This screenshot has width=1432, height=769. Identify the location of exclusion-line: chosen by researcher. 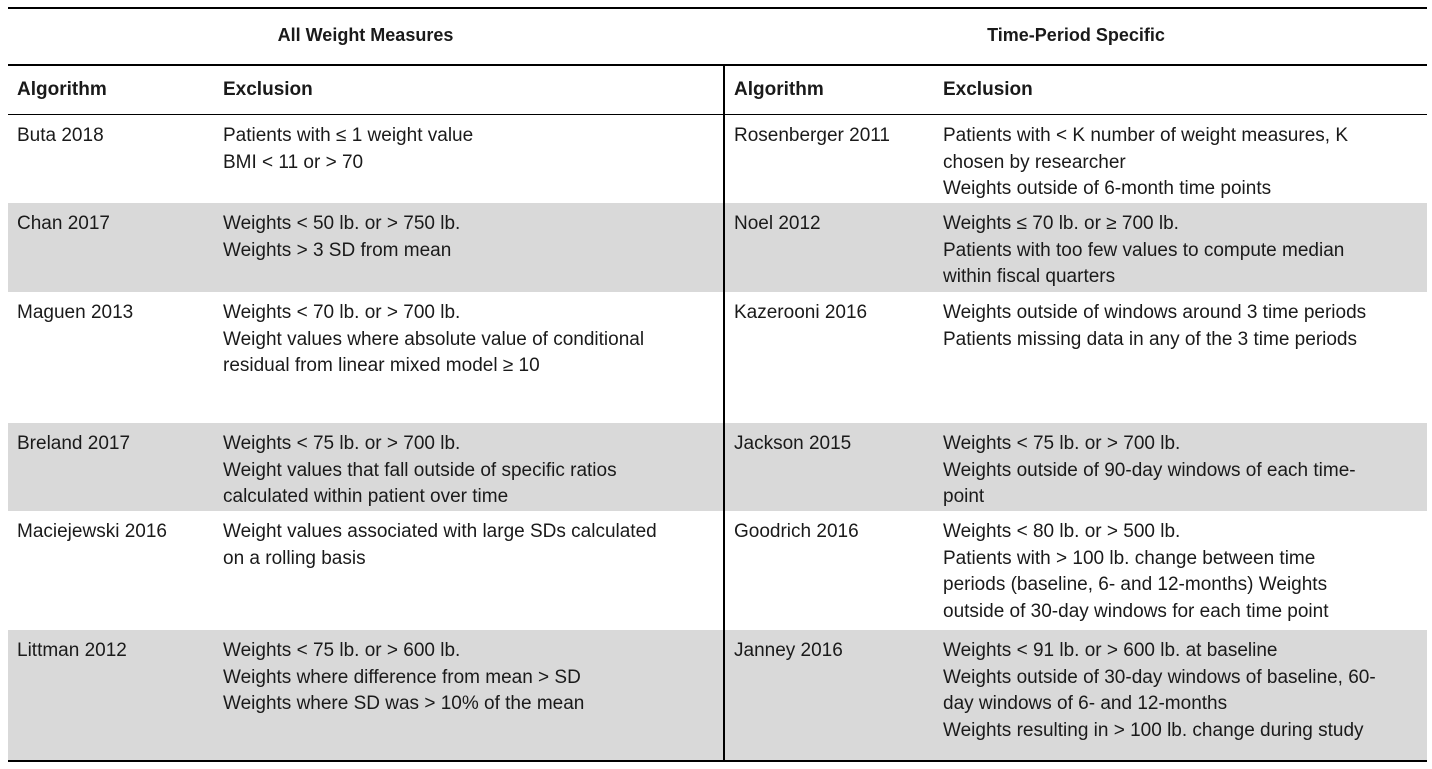
(1034, 162).